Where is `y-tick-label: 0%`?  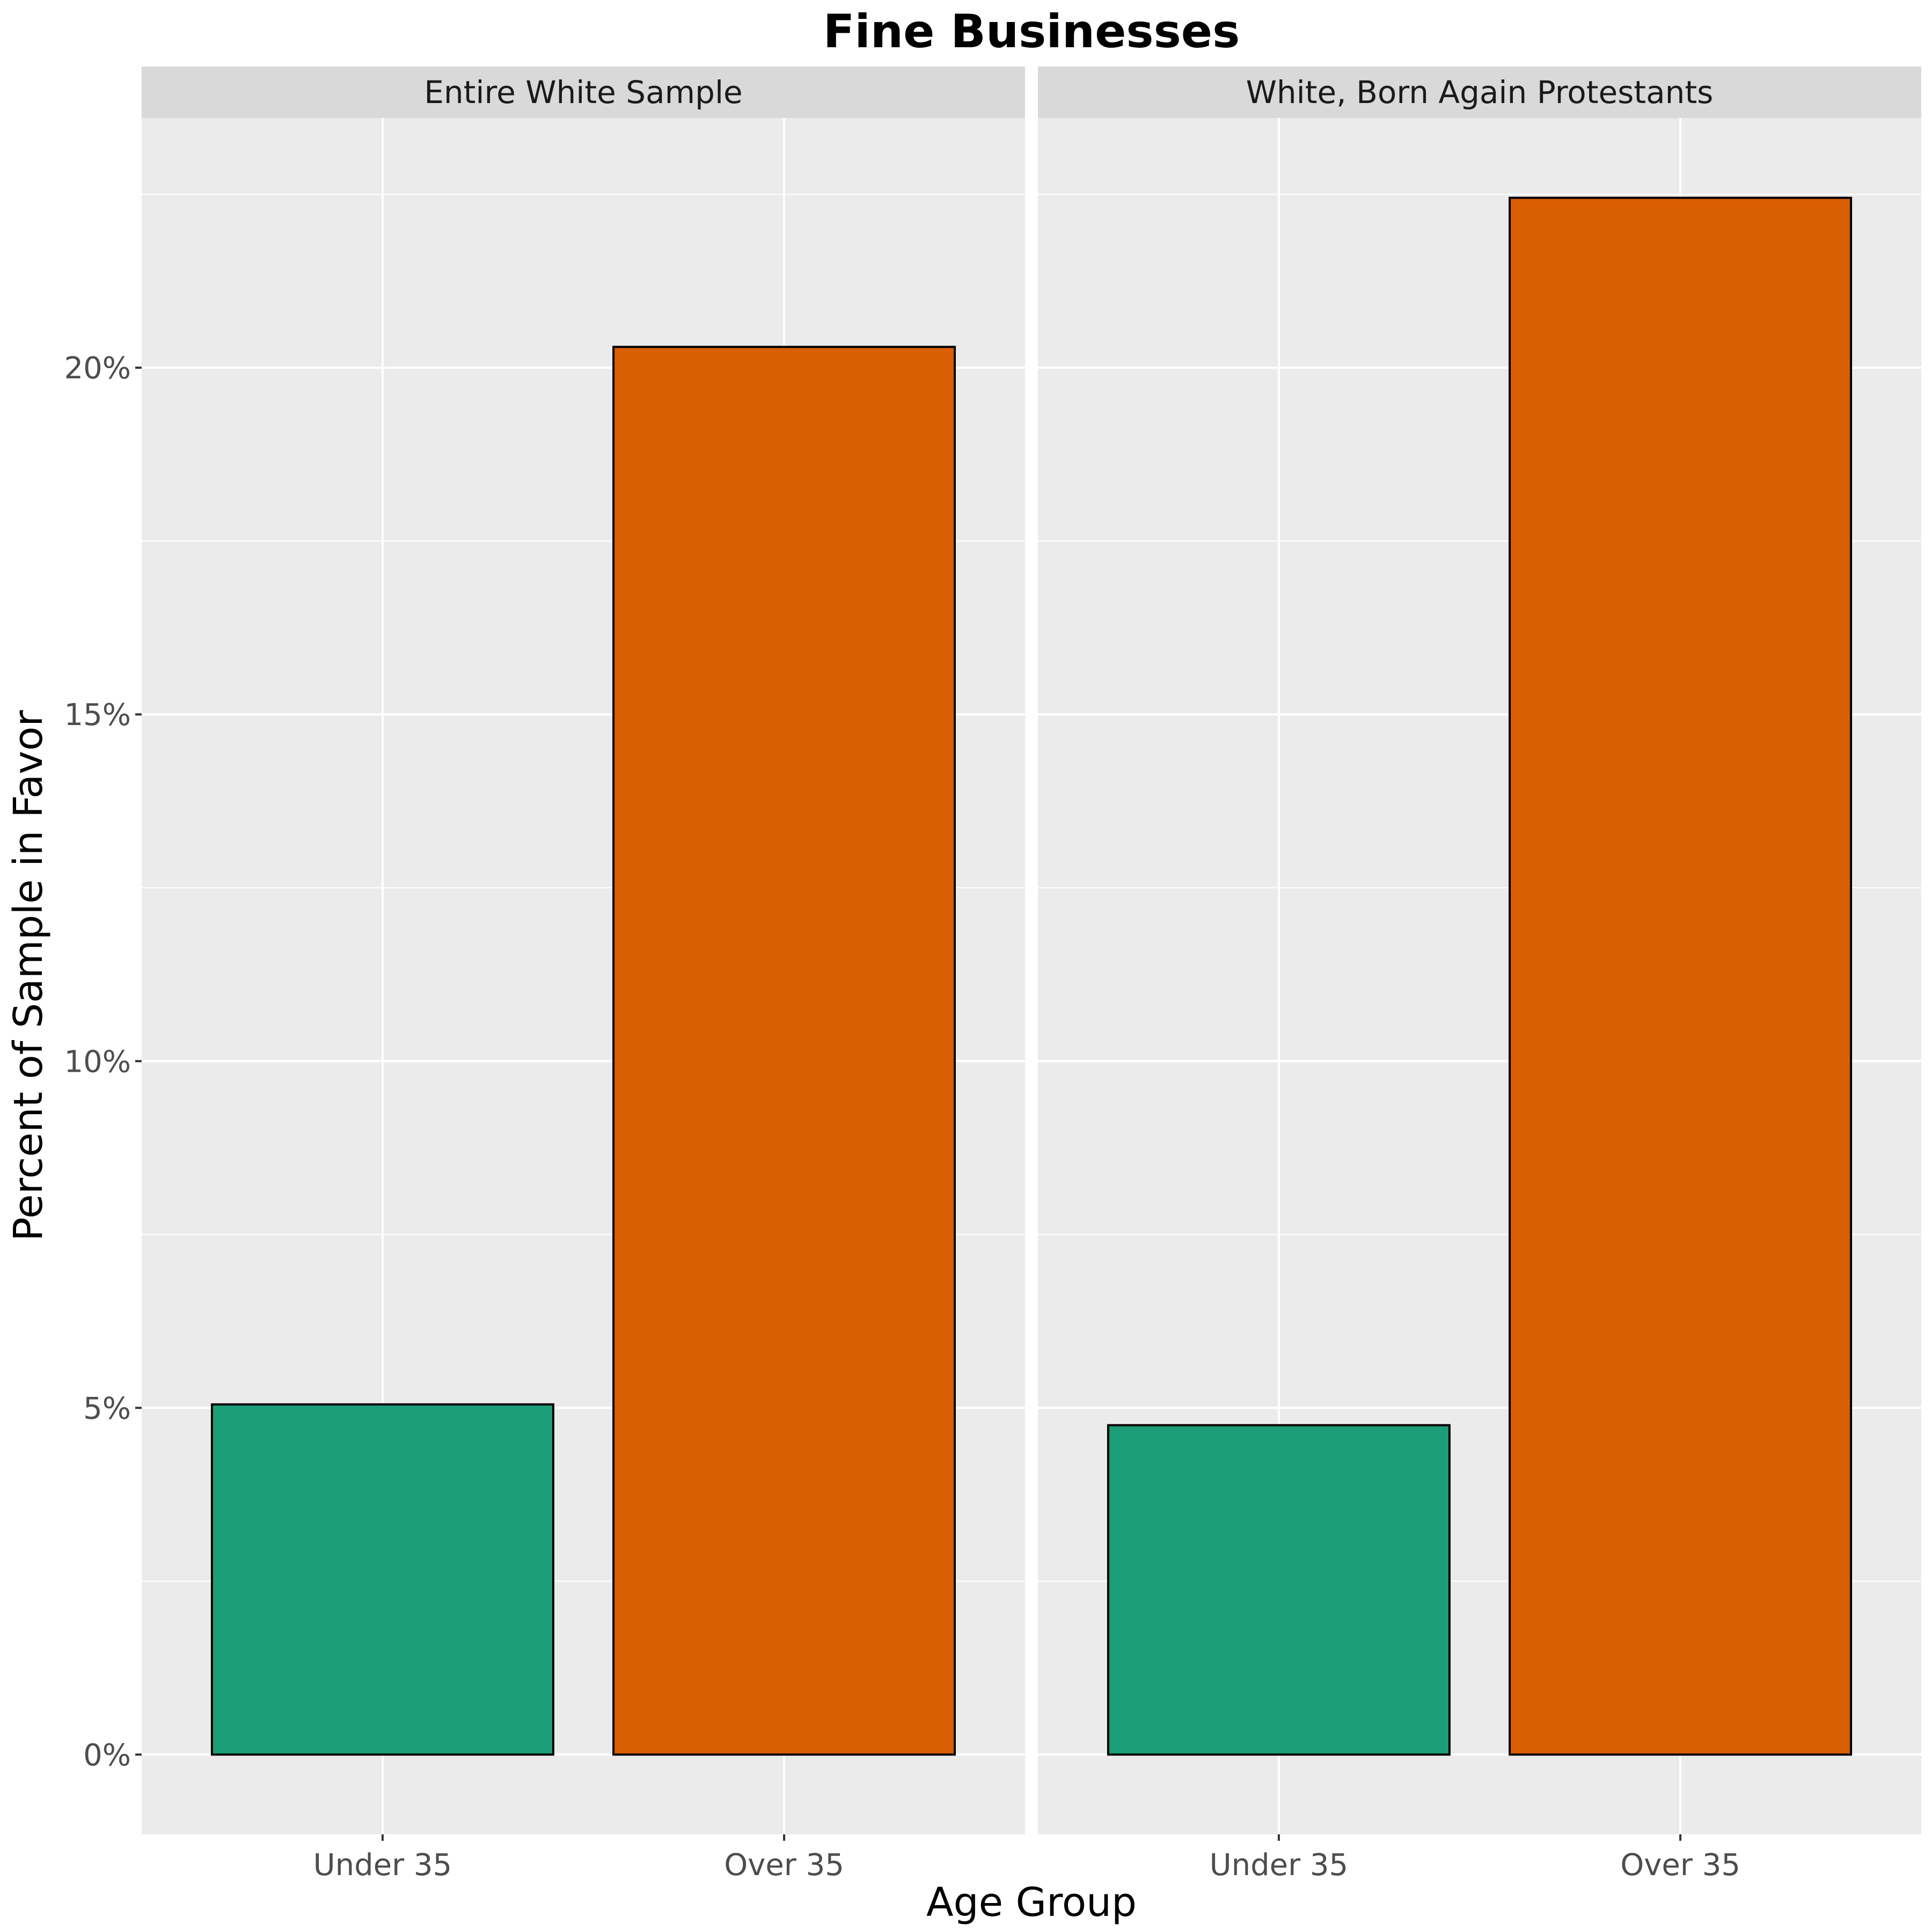
y-tick-label: 0% is located at coordinates (107, 1755).